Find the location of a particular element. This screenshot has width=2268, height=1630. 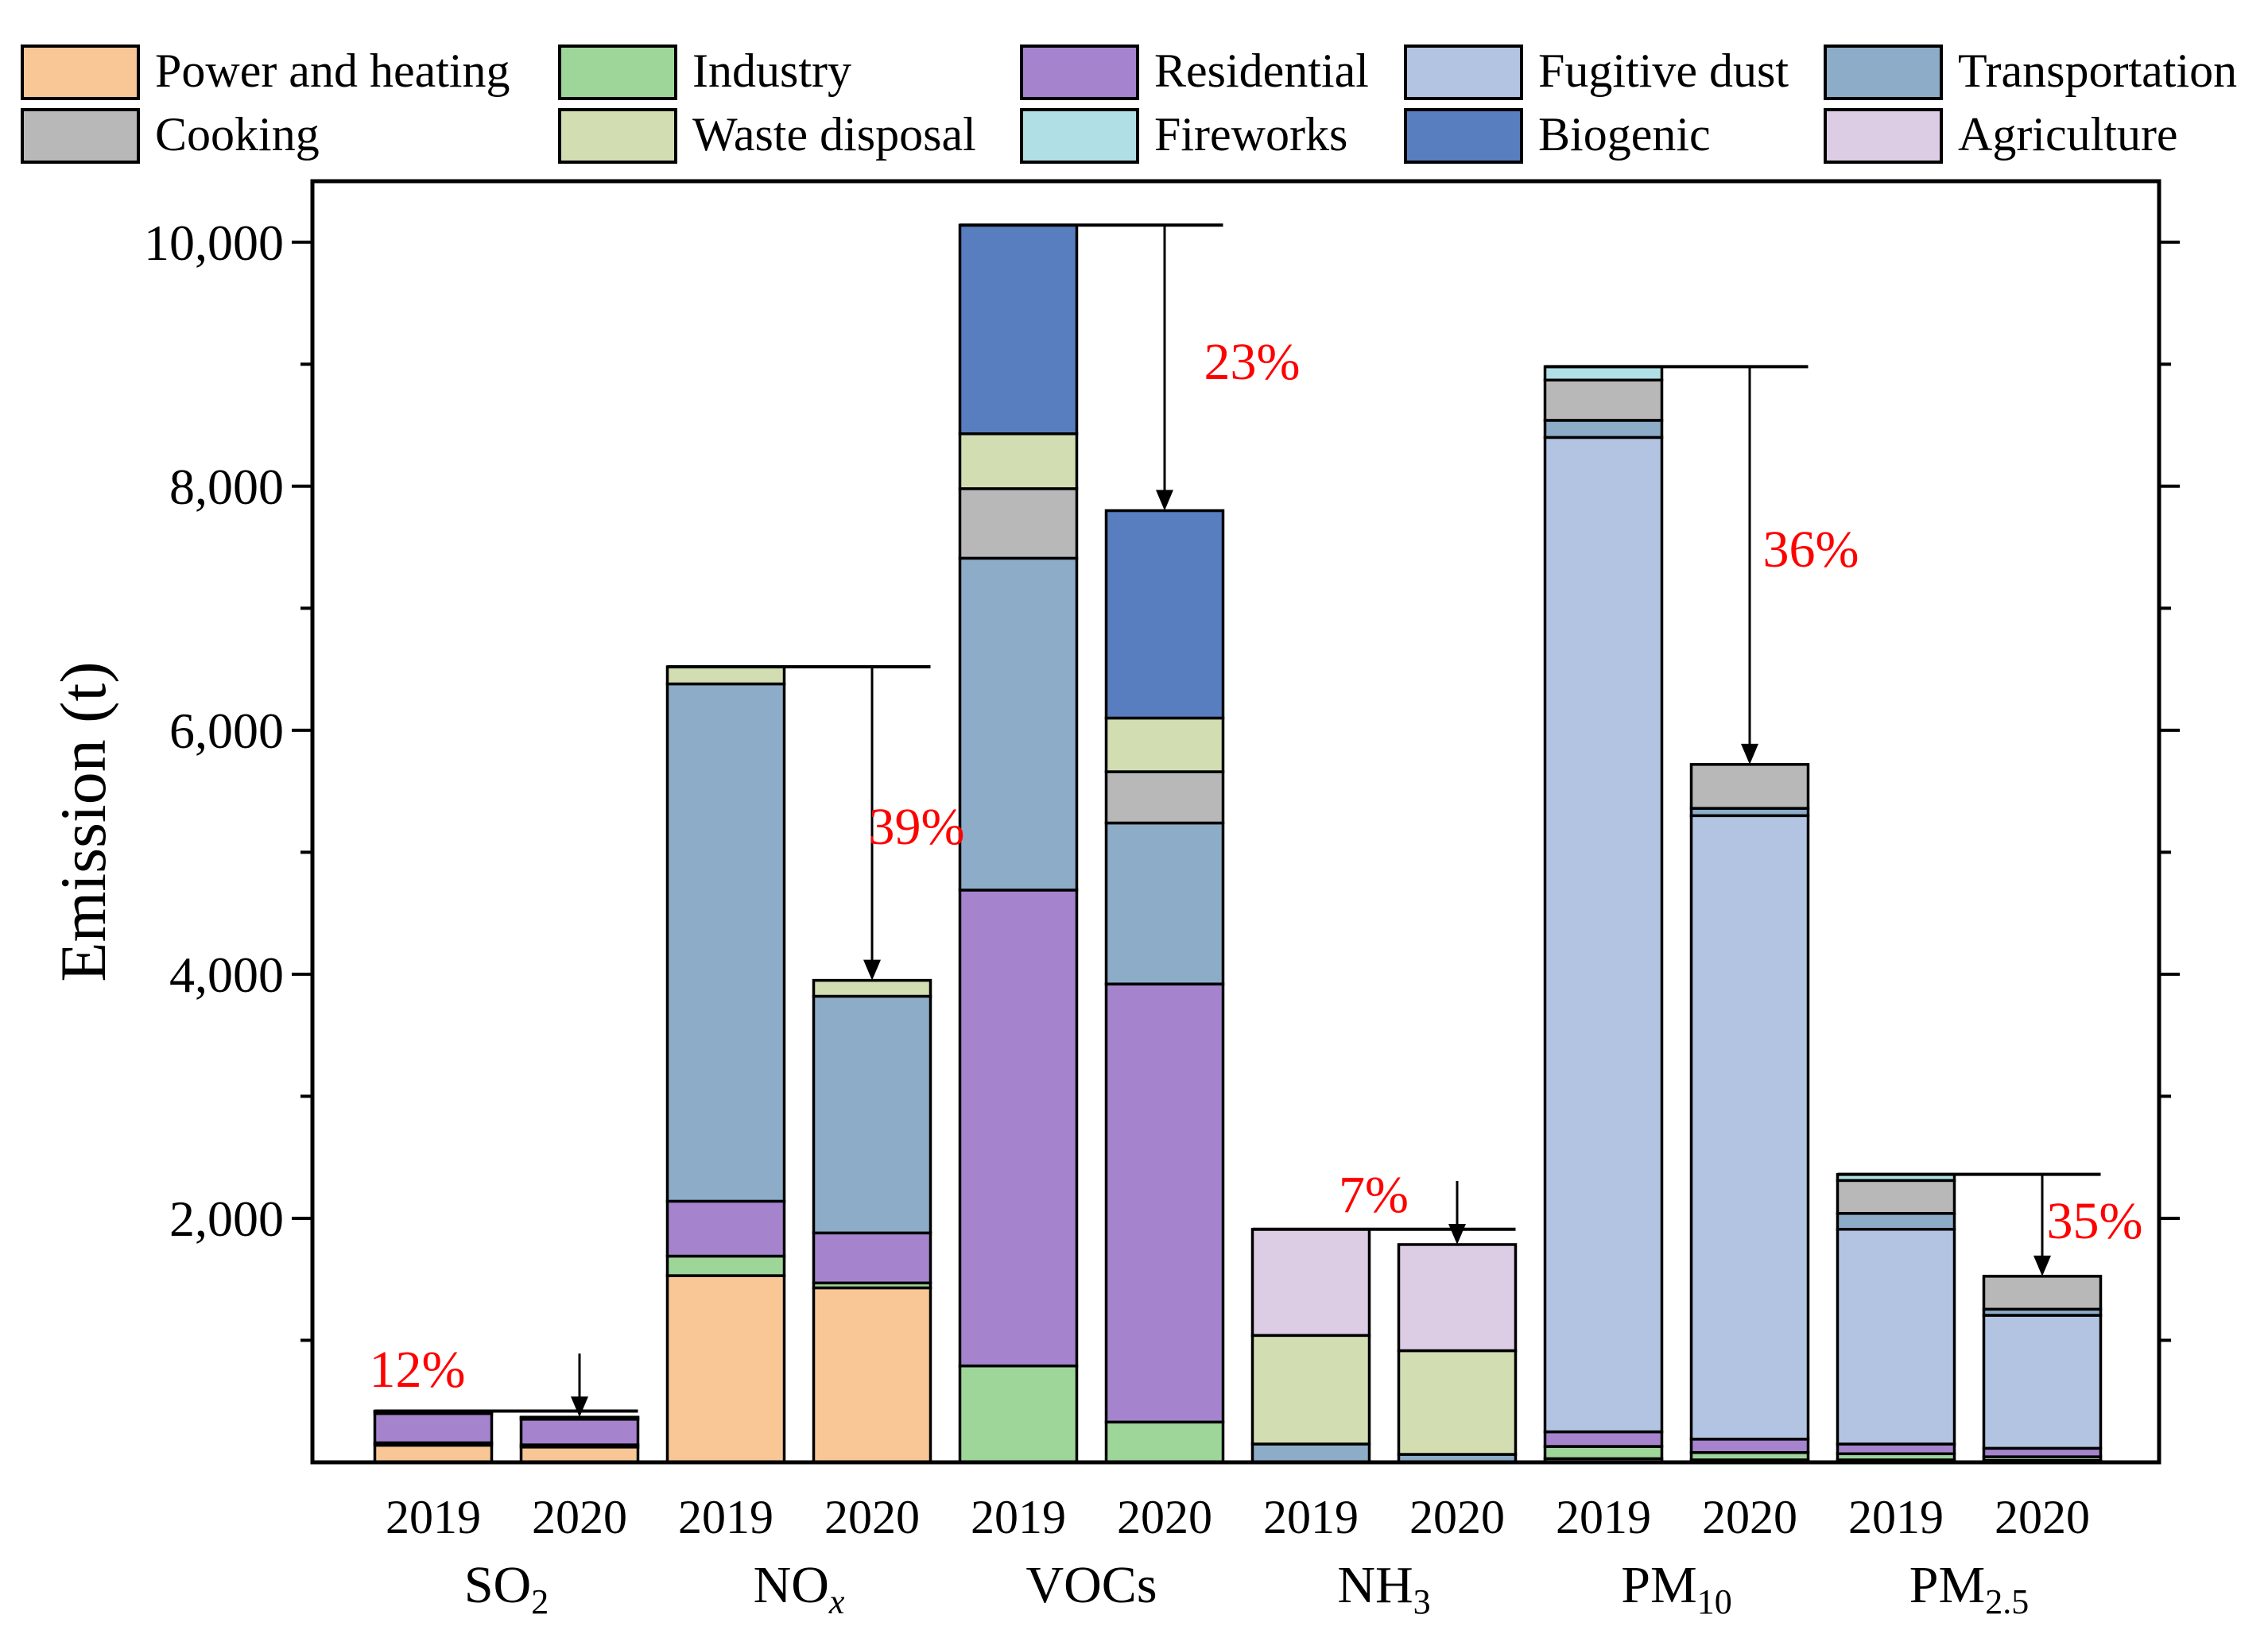

bar-segment-nox-2019-residential is located at coordinates (725, 1228).